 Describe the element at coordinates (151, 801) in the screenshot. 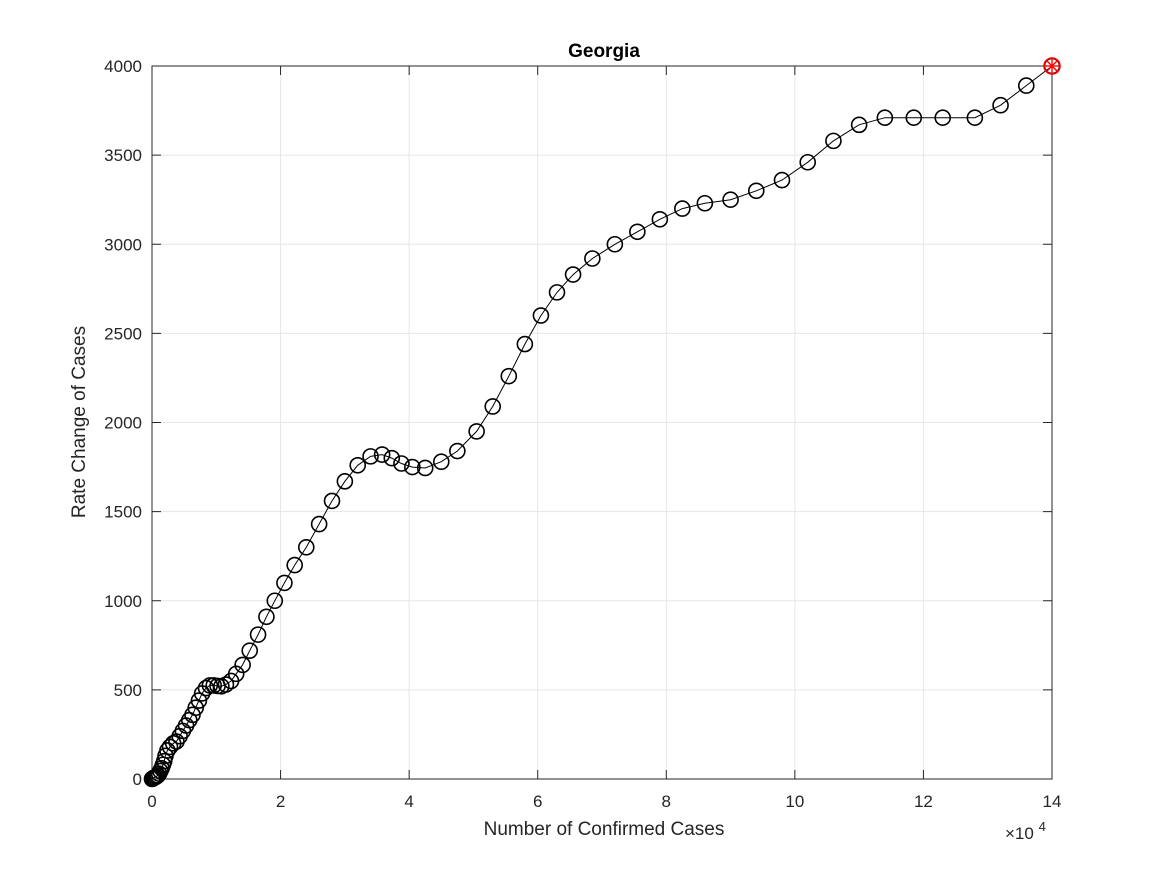

I see `x-tick-label: 0` at that location.